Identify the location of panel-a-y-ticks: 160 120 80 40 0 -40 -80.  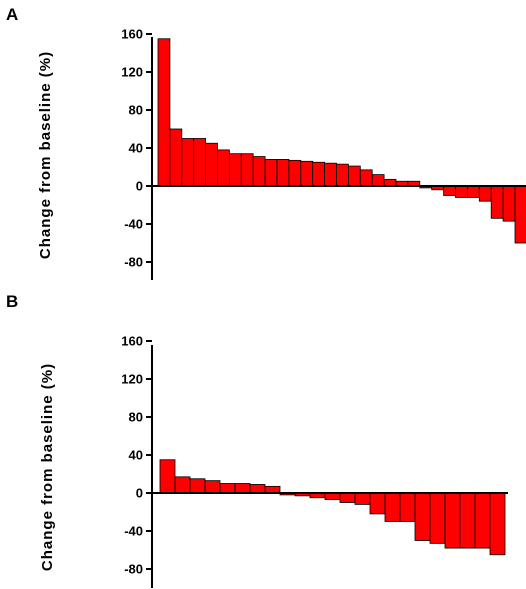
(136, 148).